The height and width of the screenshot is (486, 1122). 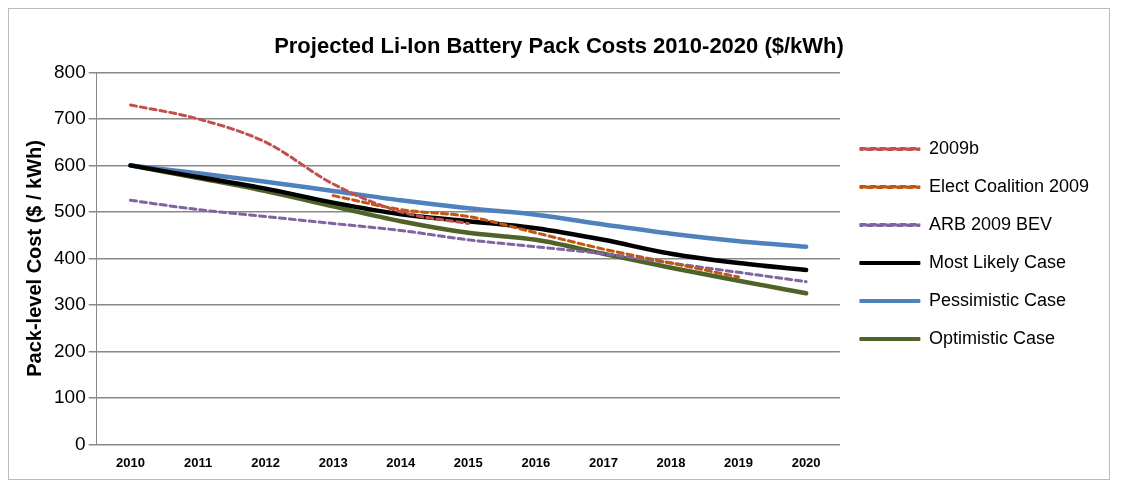 I want to click on legend-label: Elect Coalition 2009, so click(x=1009, y=185).